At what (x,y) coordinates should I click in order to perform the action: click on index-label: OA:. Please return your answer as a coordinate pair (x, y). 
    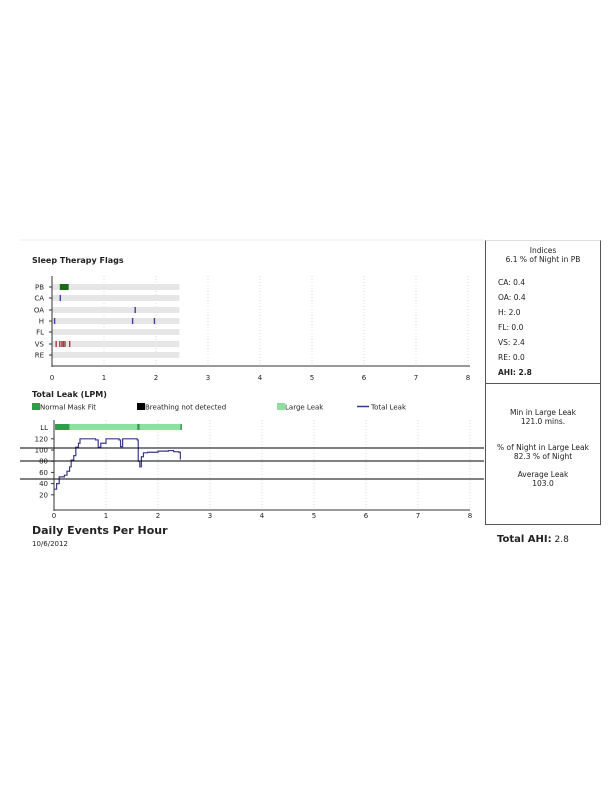
    Looking at the image, I should click on (505, 297).